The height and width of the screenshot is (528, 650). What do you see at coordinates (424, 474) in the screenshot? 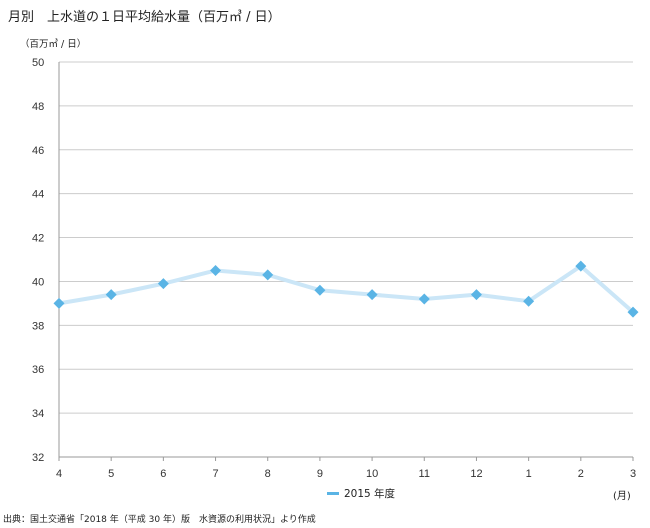
I see `x-tick-11: 11` at bounding box center [424, 474].